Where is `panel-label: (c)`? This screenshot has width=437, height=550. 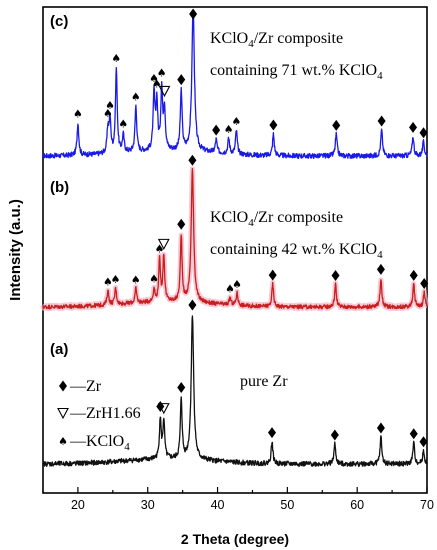
panel-label: (c) is located at coordinates (59, 21).